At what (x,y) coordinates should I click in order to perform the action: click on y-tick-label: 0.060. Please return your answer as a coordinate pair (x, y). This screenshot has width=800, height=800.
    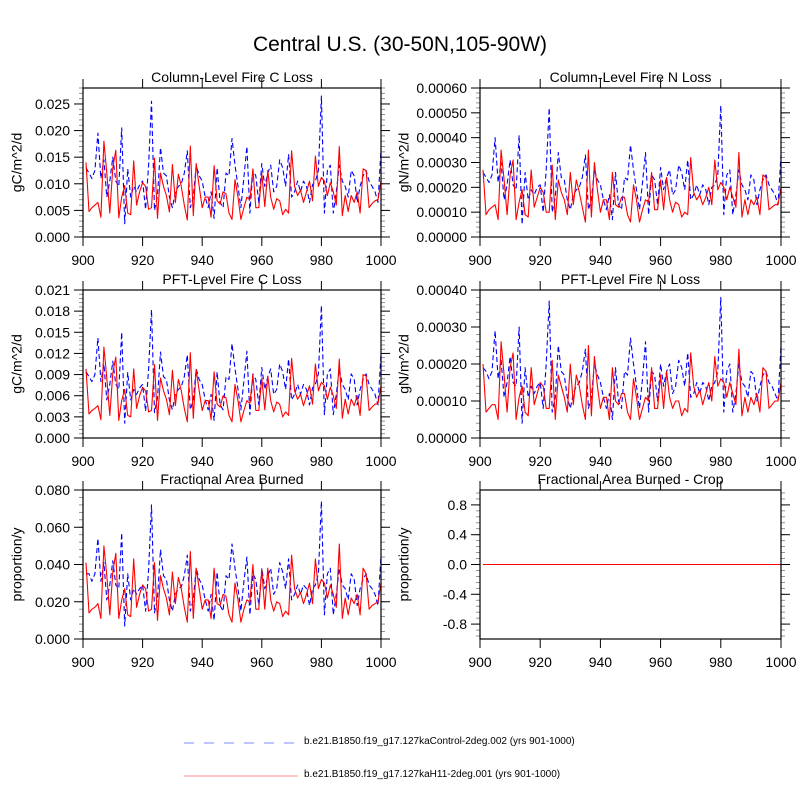
    Looking at the image, I should click on (52, 527).